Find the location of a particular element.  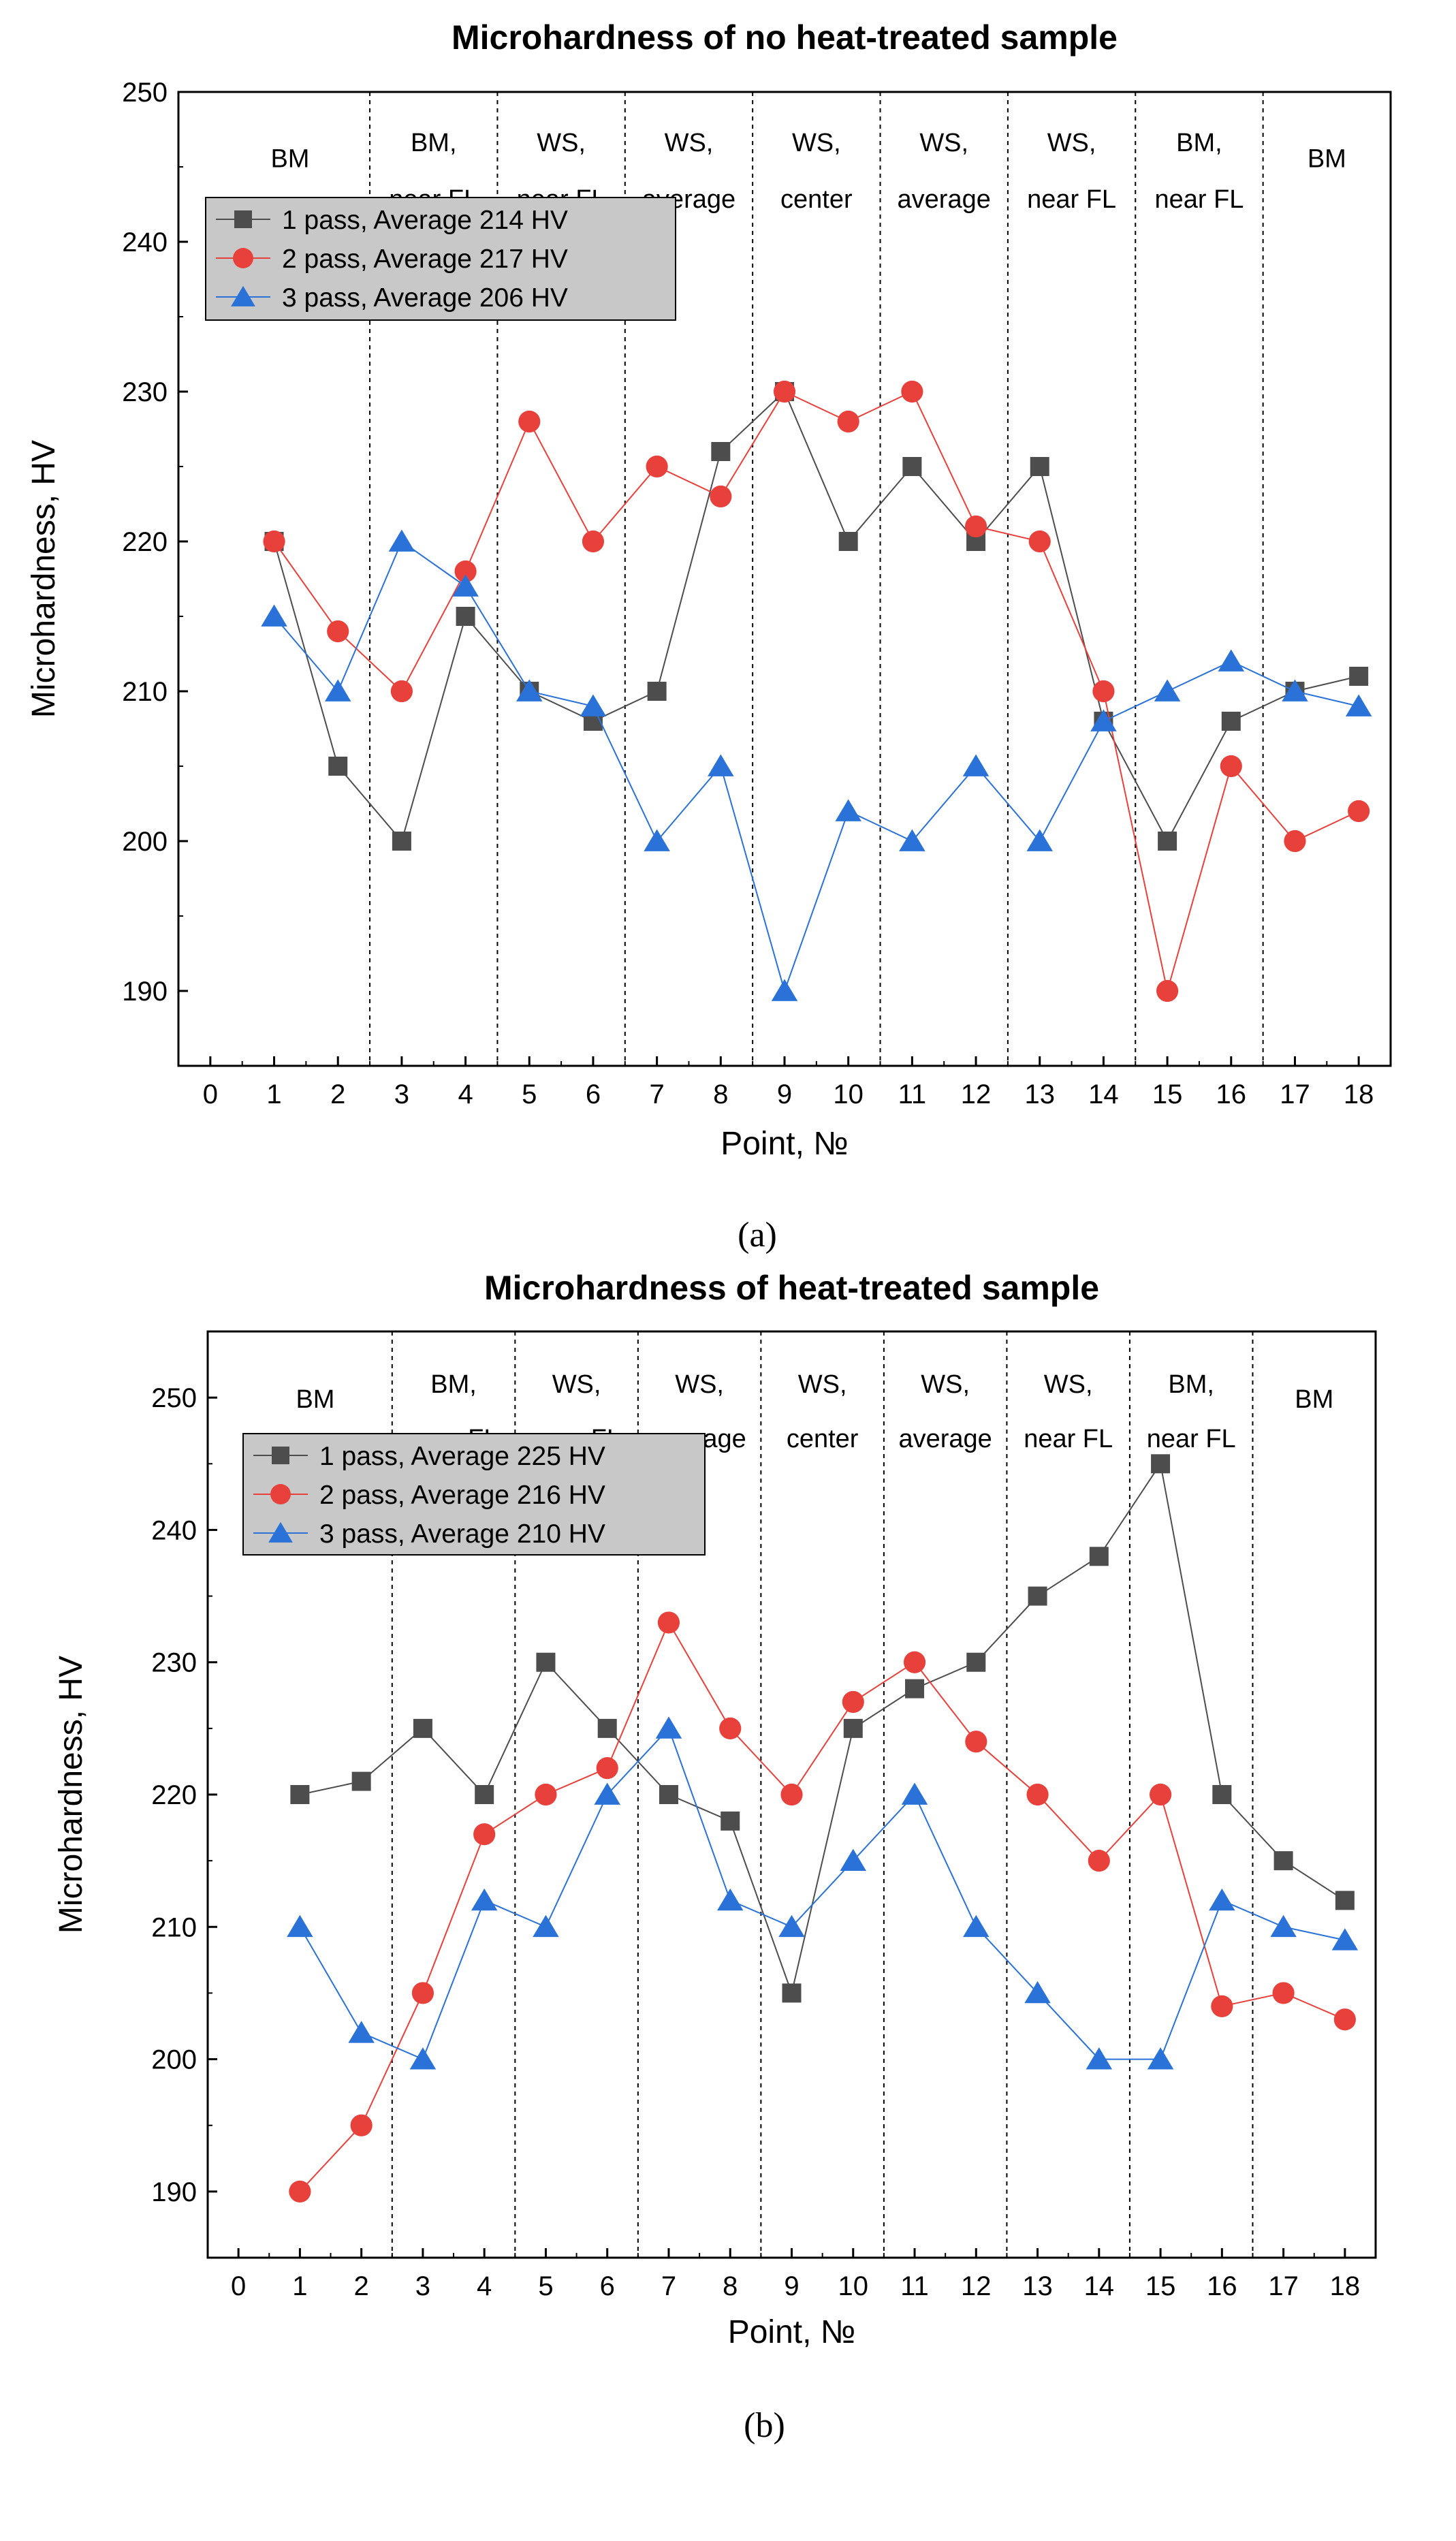

x-tick-label: 16 is located at coordinates (1222, 2286).